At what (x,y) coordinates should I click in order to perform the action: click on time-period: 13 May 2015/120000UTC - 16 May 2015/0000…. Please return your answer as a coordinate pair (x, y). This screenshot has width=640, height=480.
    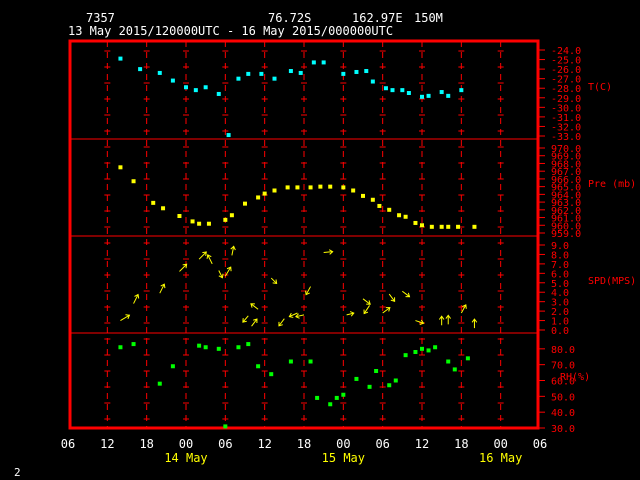
    Looking at the image, I should click on (231, 31).